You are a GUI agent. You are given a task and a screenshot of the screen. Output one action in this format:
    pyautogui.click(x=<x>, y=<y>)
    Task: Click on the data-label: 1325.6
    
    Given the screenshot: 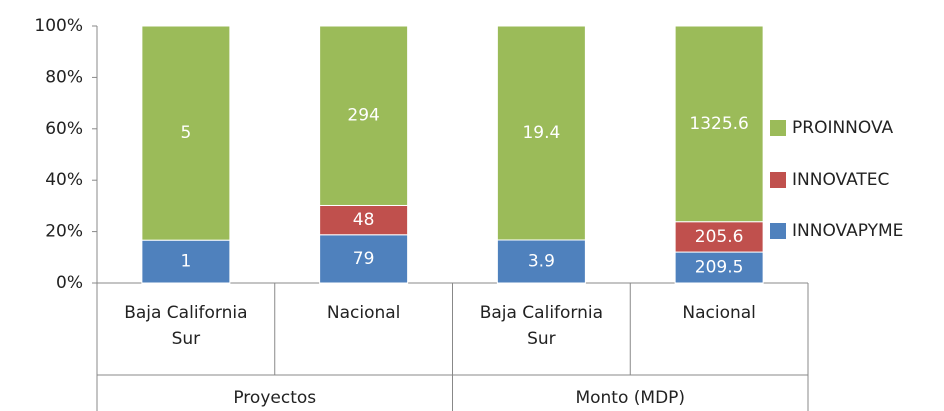 What is the action you would take?
    pyautogui.click(x=718, y=124)
    